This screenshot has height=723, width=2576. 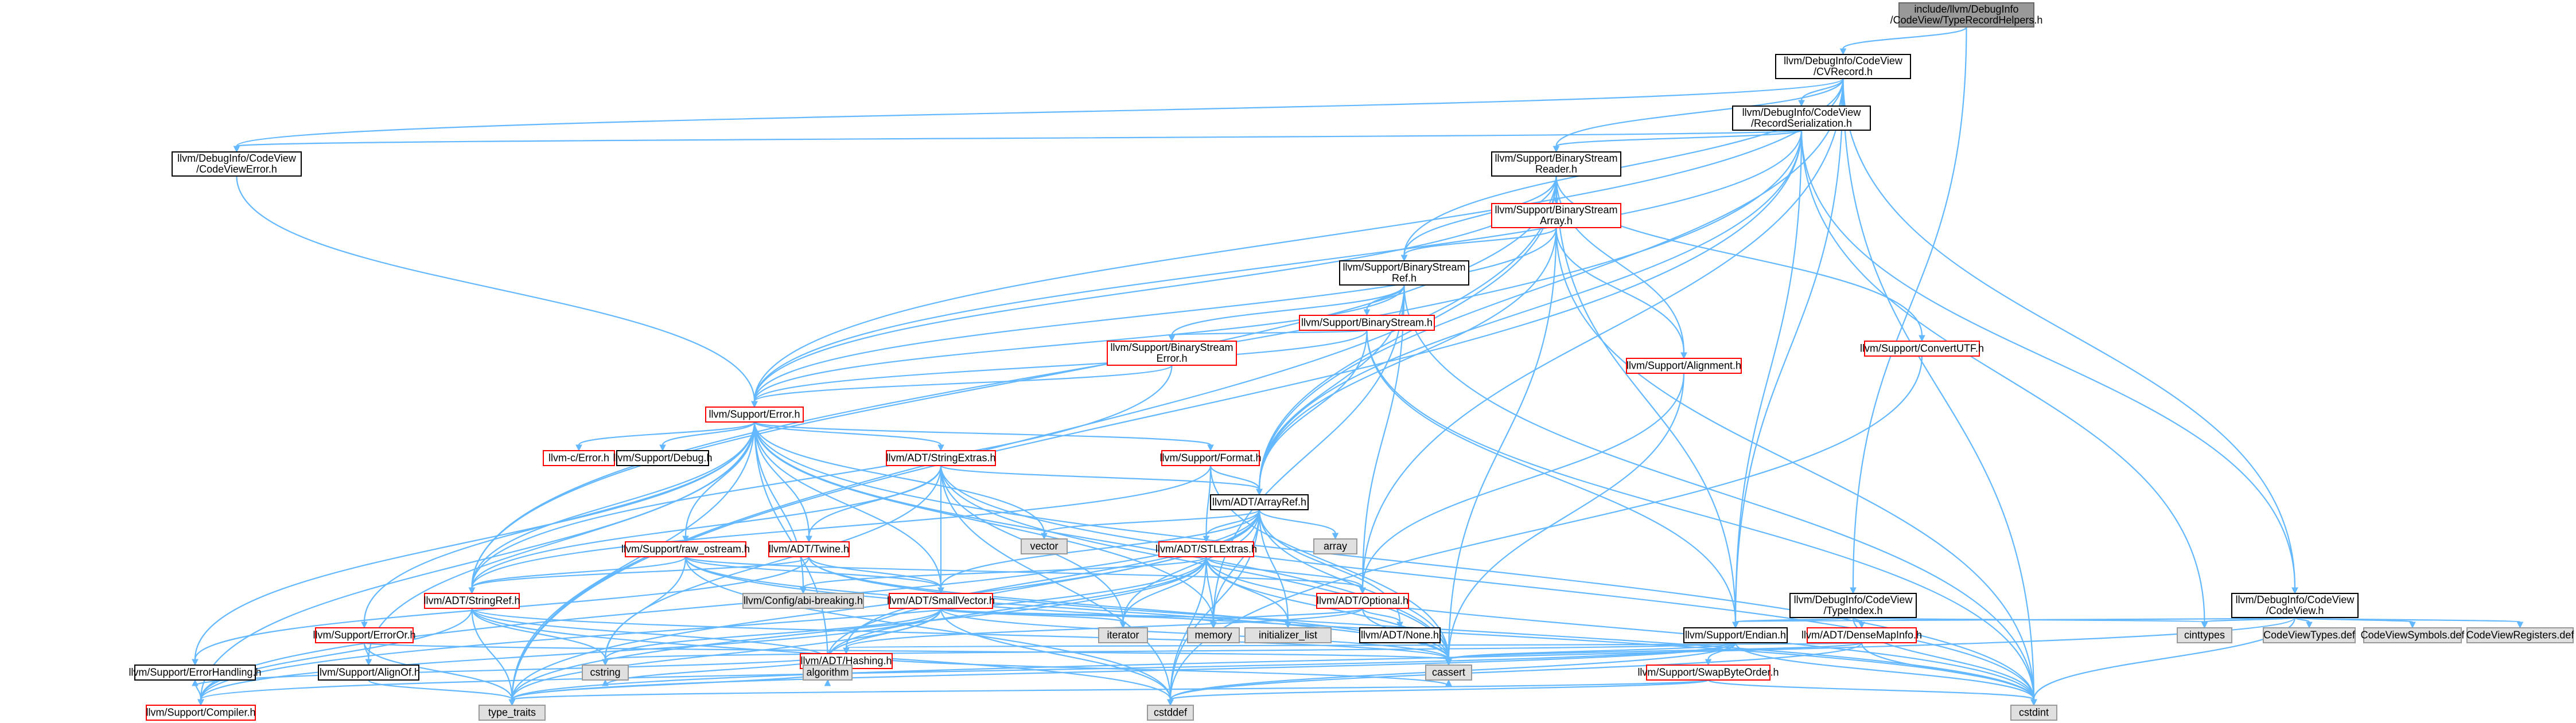 What do you see at coordinates (1922, 349) in the screenshot?
I see `node-convutf: llvm/Support/ConvertUTF.h` at bounding box center [1922, 349].